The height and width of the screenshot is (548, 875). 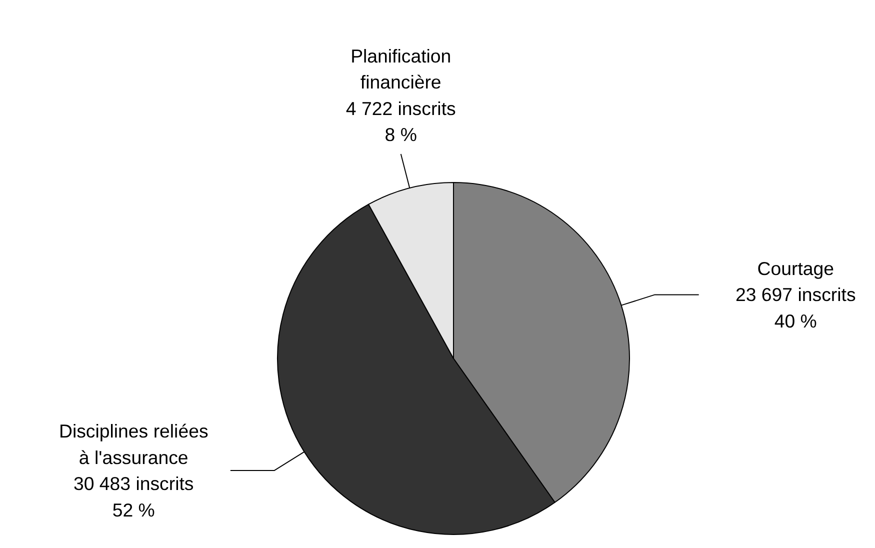 What do you see at coordinates (401, 69) in the screenshot?
I see `slice-label: Planification financière` at bounding box center [401, 69].